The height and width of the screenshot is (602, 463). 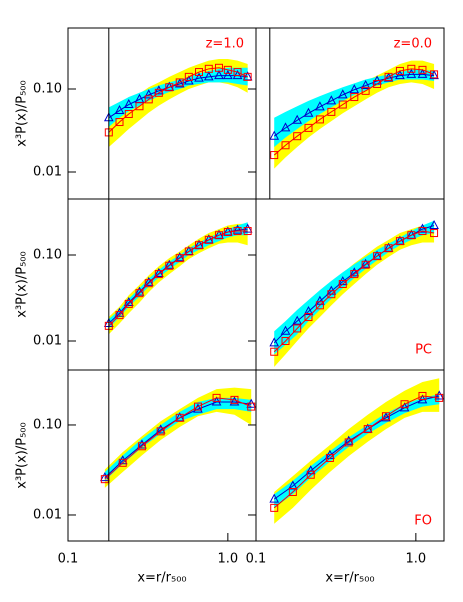 What do you see at coordinates (225, 44) in the screenshot?
I see `panel-label: z=1.0` at bounding box center [225, 44].